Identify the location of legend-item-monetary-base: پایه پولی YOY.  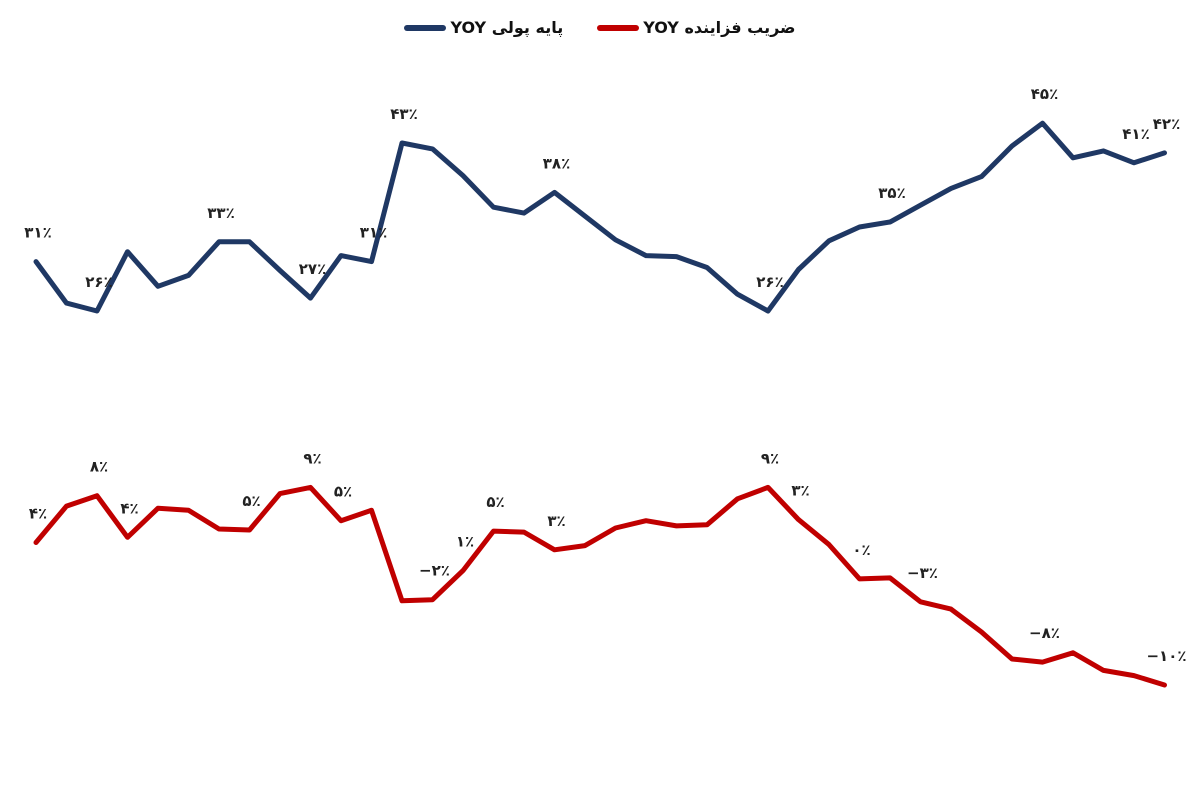
(483, 27).